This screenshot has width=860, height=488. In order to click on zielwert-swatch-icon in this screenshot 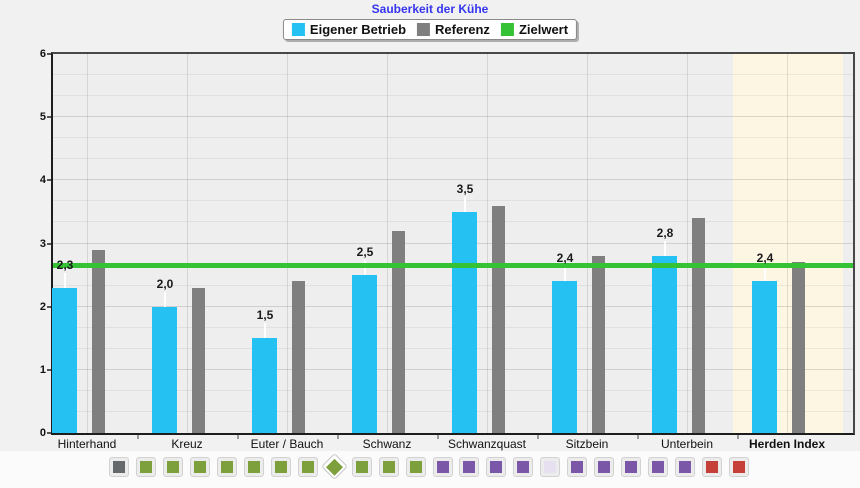, I will do `click(507, 29)`.